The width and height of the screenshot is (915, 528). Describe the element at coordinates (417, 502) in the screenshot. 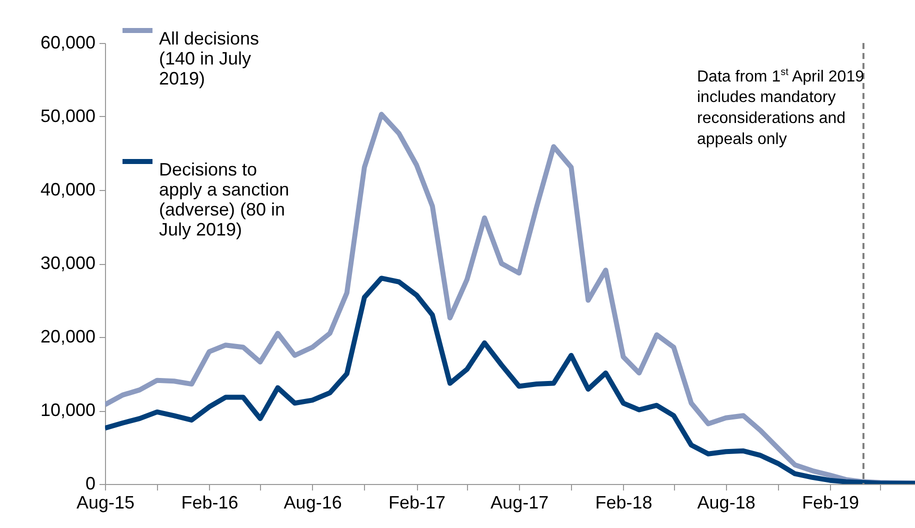

I see `x-tick-label: Feb-17` at that location.